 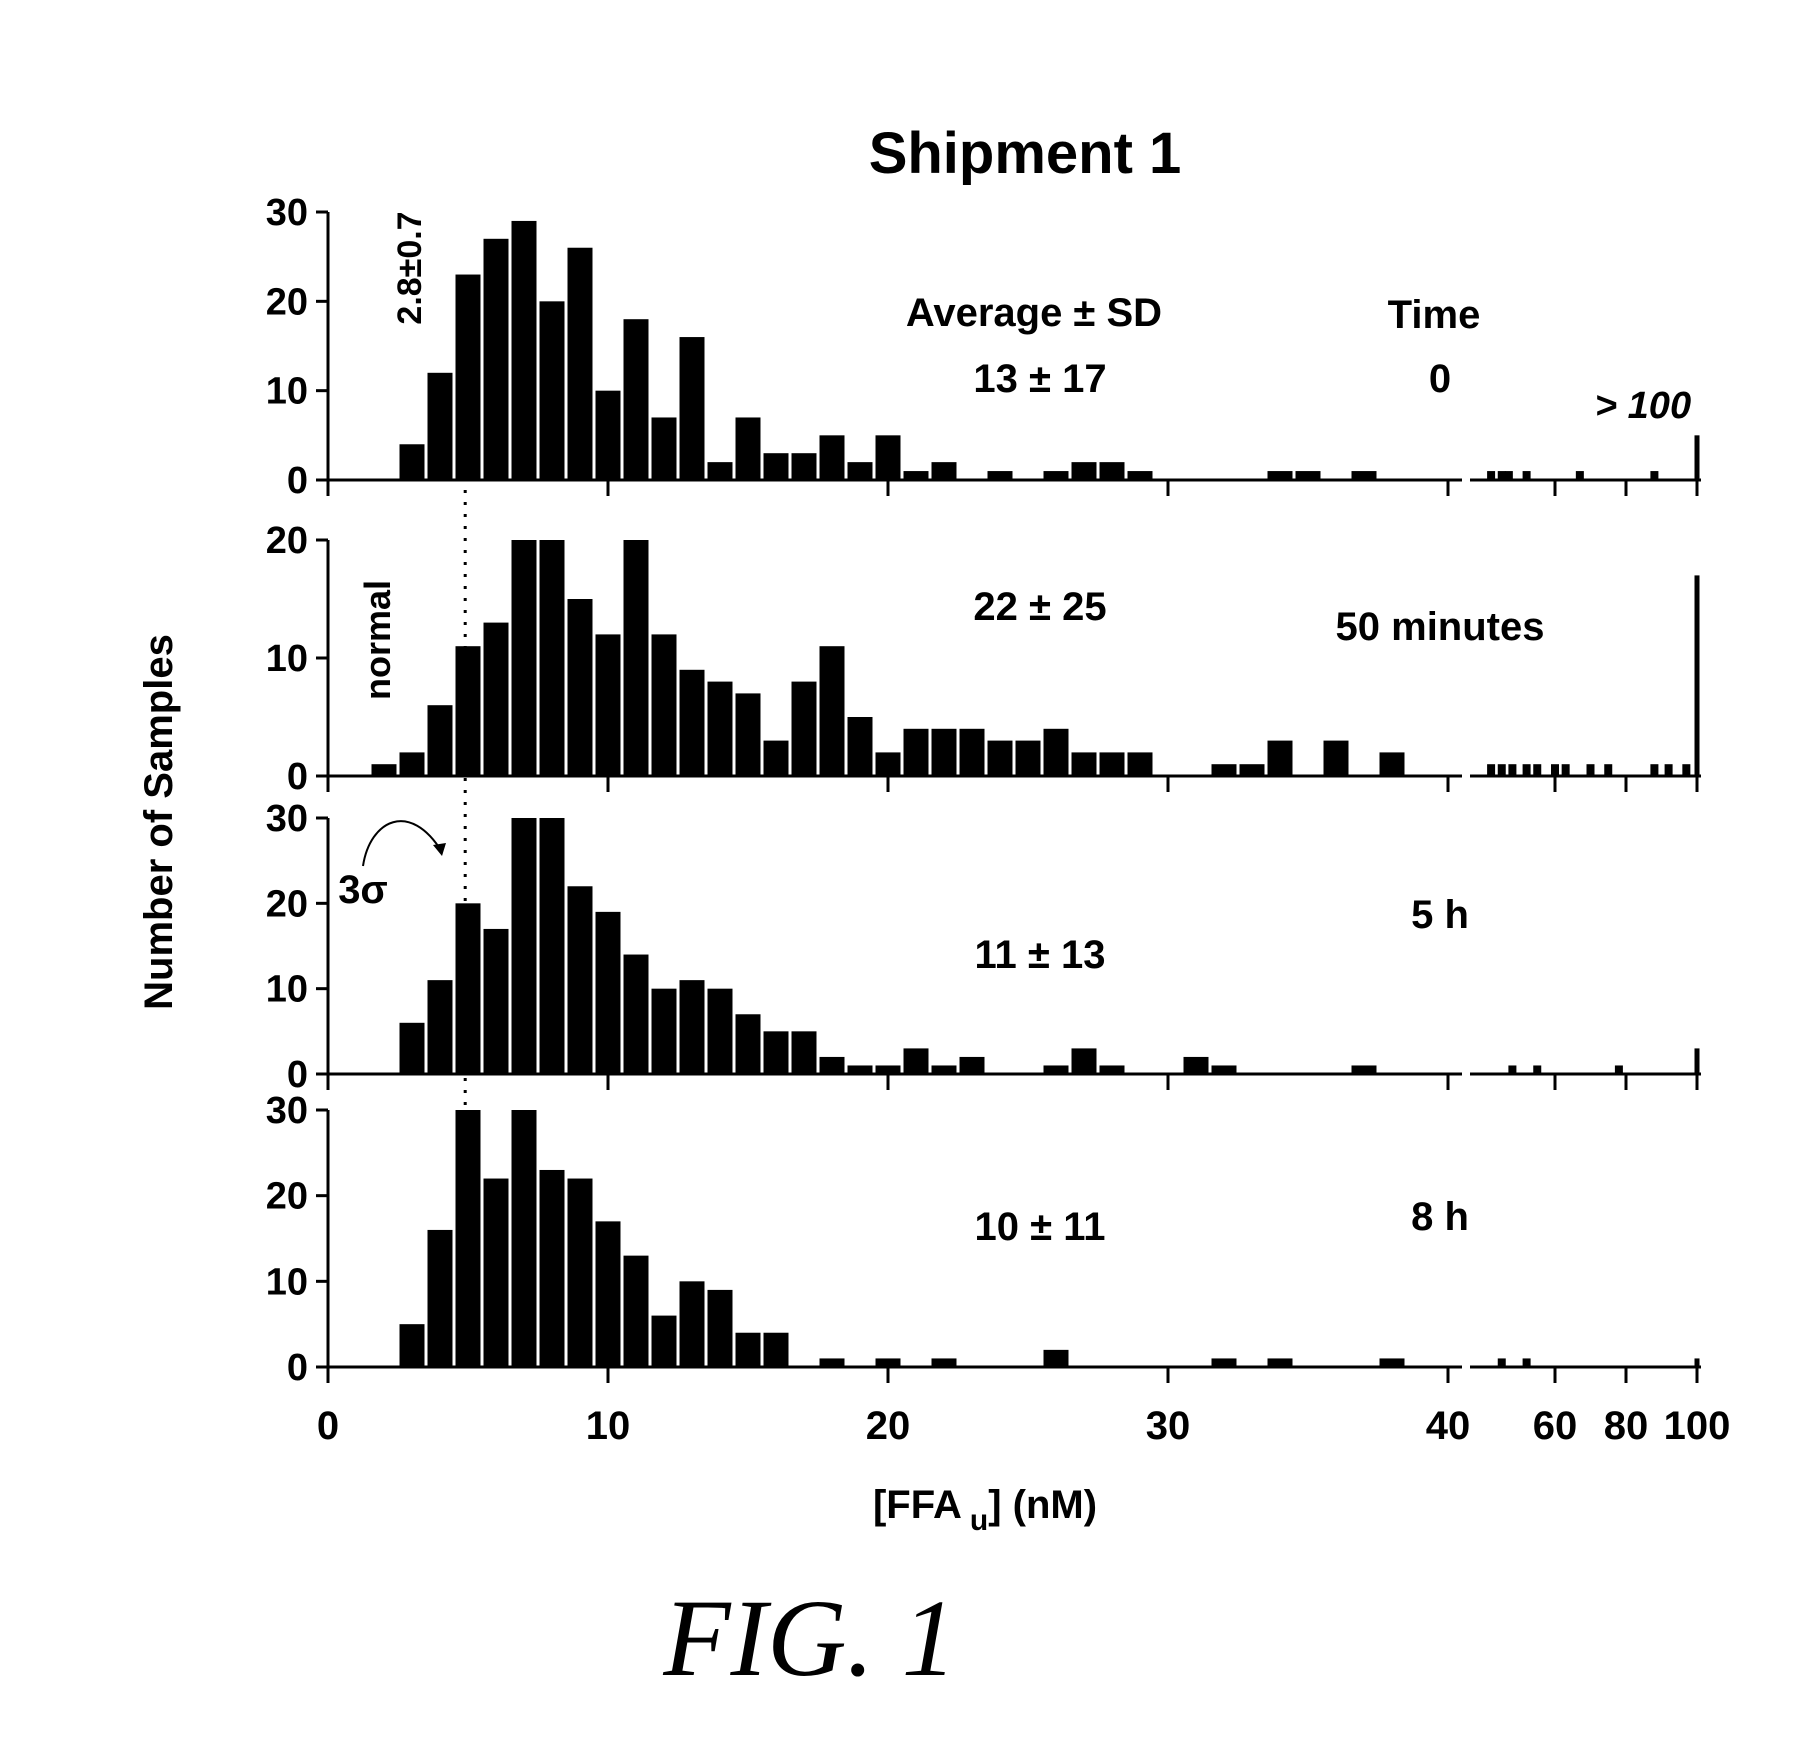 I want to click on average-sd-label: 22 ± 25, so click(x=1039, y=607).